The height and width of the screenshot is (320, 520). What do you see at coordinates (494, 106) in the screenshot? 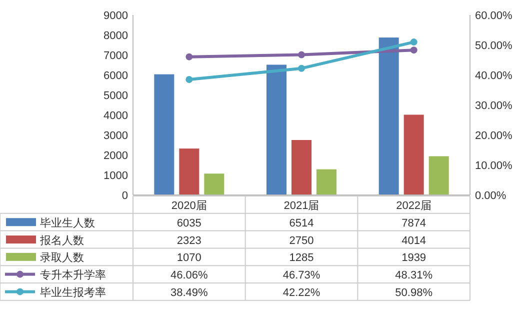
I see `y2-tick-label: 30.00%` at bounding box center [494, 106].